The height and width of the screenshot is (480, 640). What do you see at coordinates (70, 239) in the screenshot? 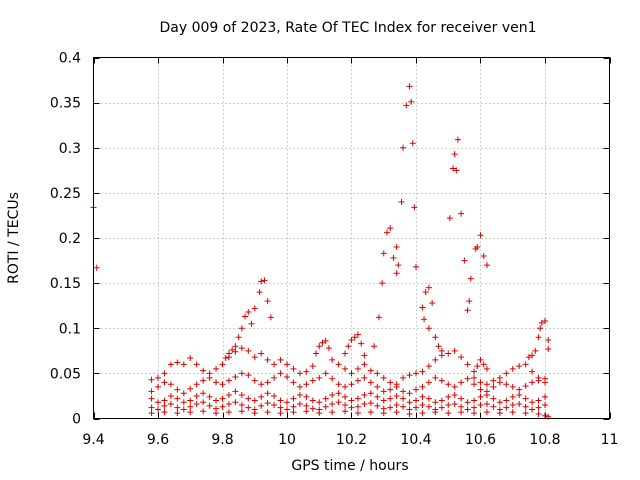
I see `y-tick-label: 0.2` at bounding box center [70, 239].